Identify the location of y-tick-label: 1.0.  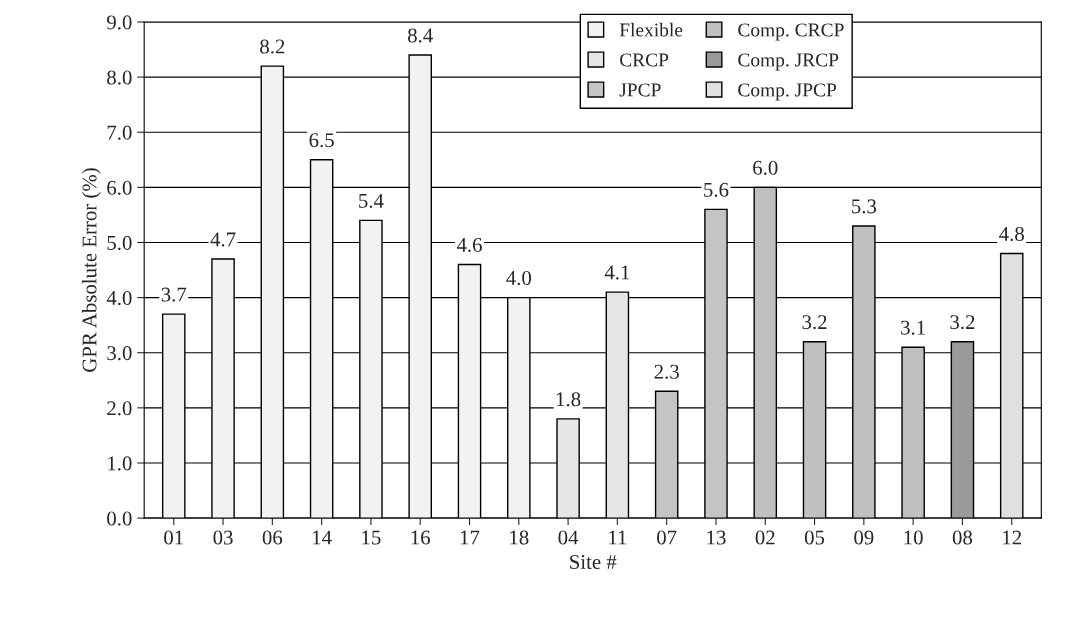
(120, 463).